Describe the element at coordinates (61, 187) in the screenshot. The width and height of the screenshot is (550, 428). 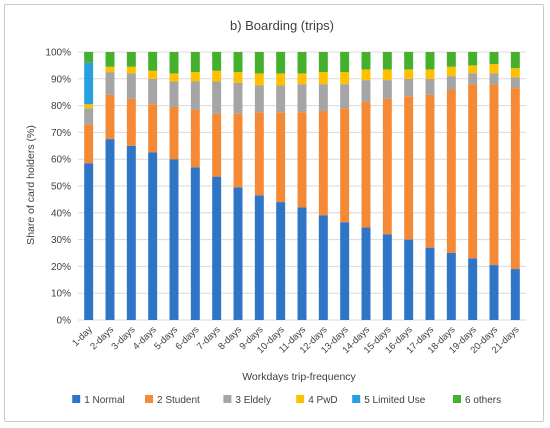
I see `y-tick-label: 50%` at that location.